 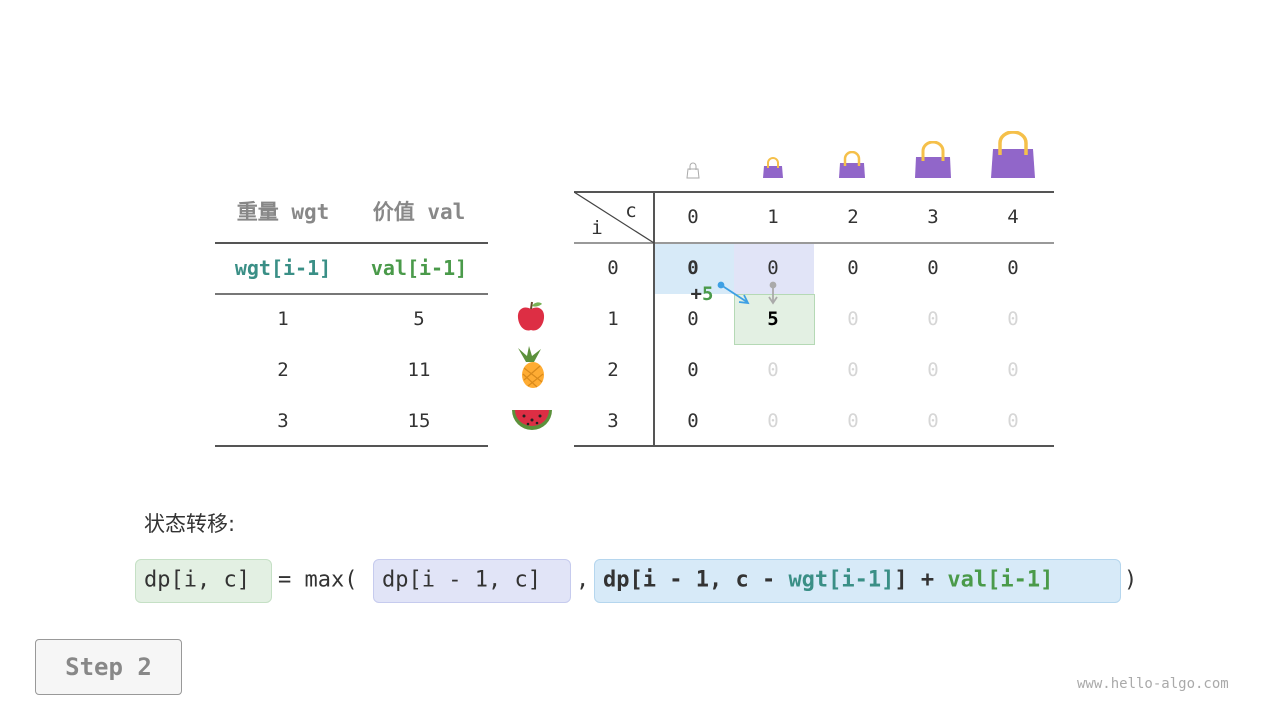 I want to click on row-header: 0, so click(x=613, y=268).